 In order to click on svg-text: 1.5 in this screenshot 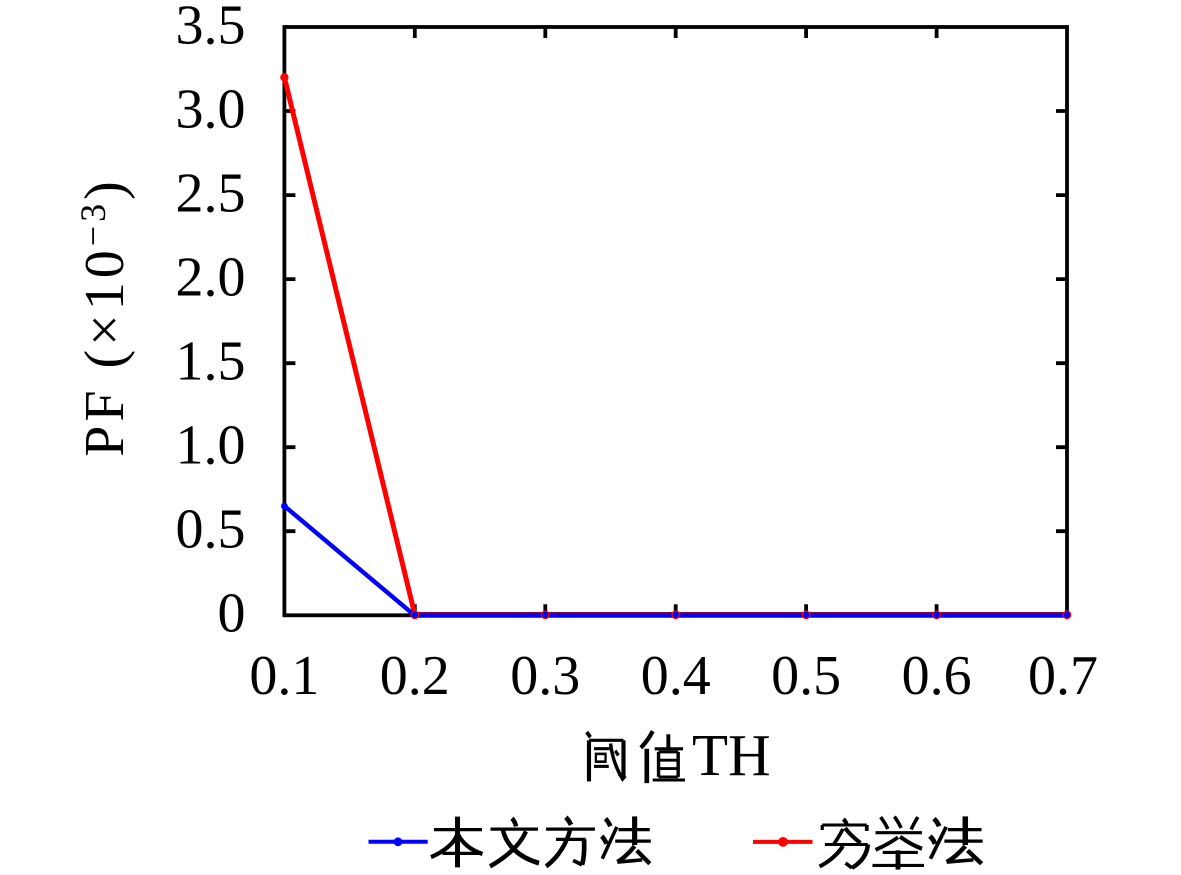, I will do `click(211, 362)`.